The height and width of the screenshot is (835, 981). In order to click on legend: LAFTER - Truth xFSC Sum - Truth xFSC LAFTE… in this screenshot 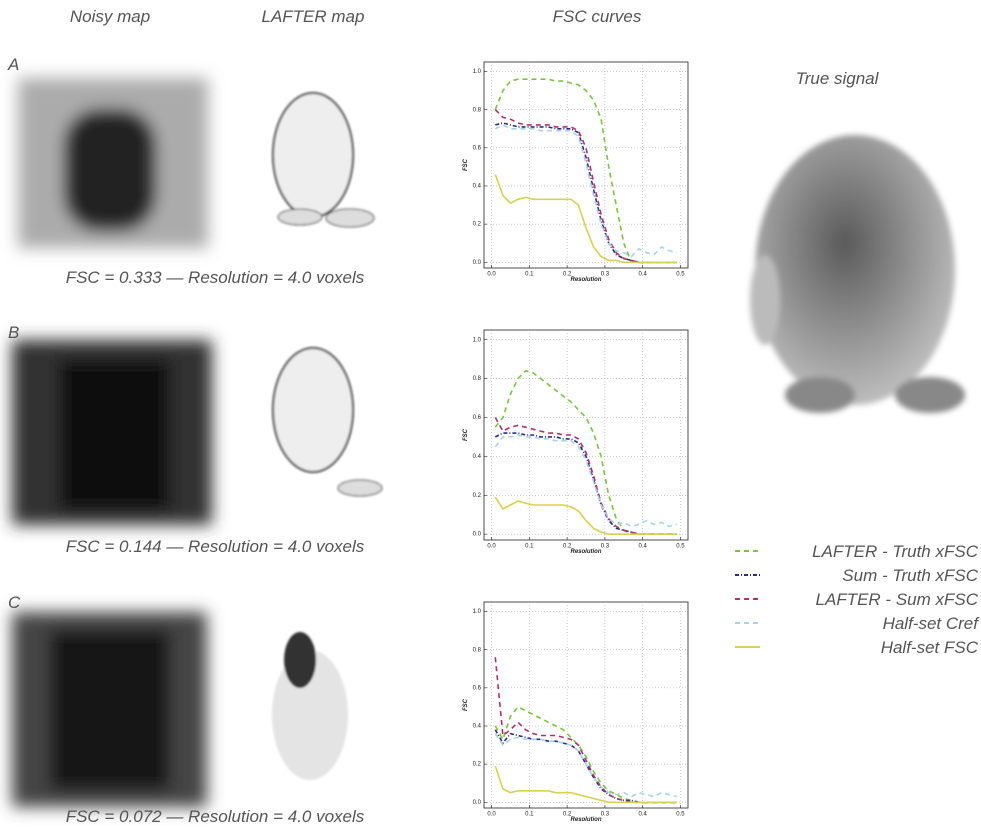, I will do `click(857, 599)`.